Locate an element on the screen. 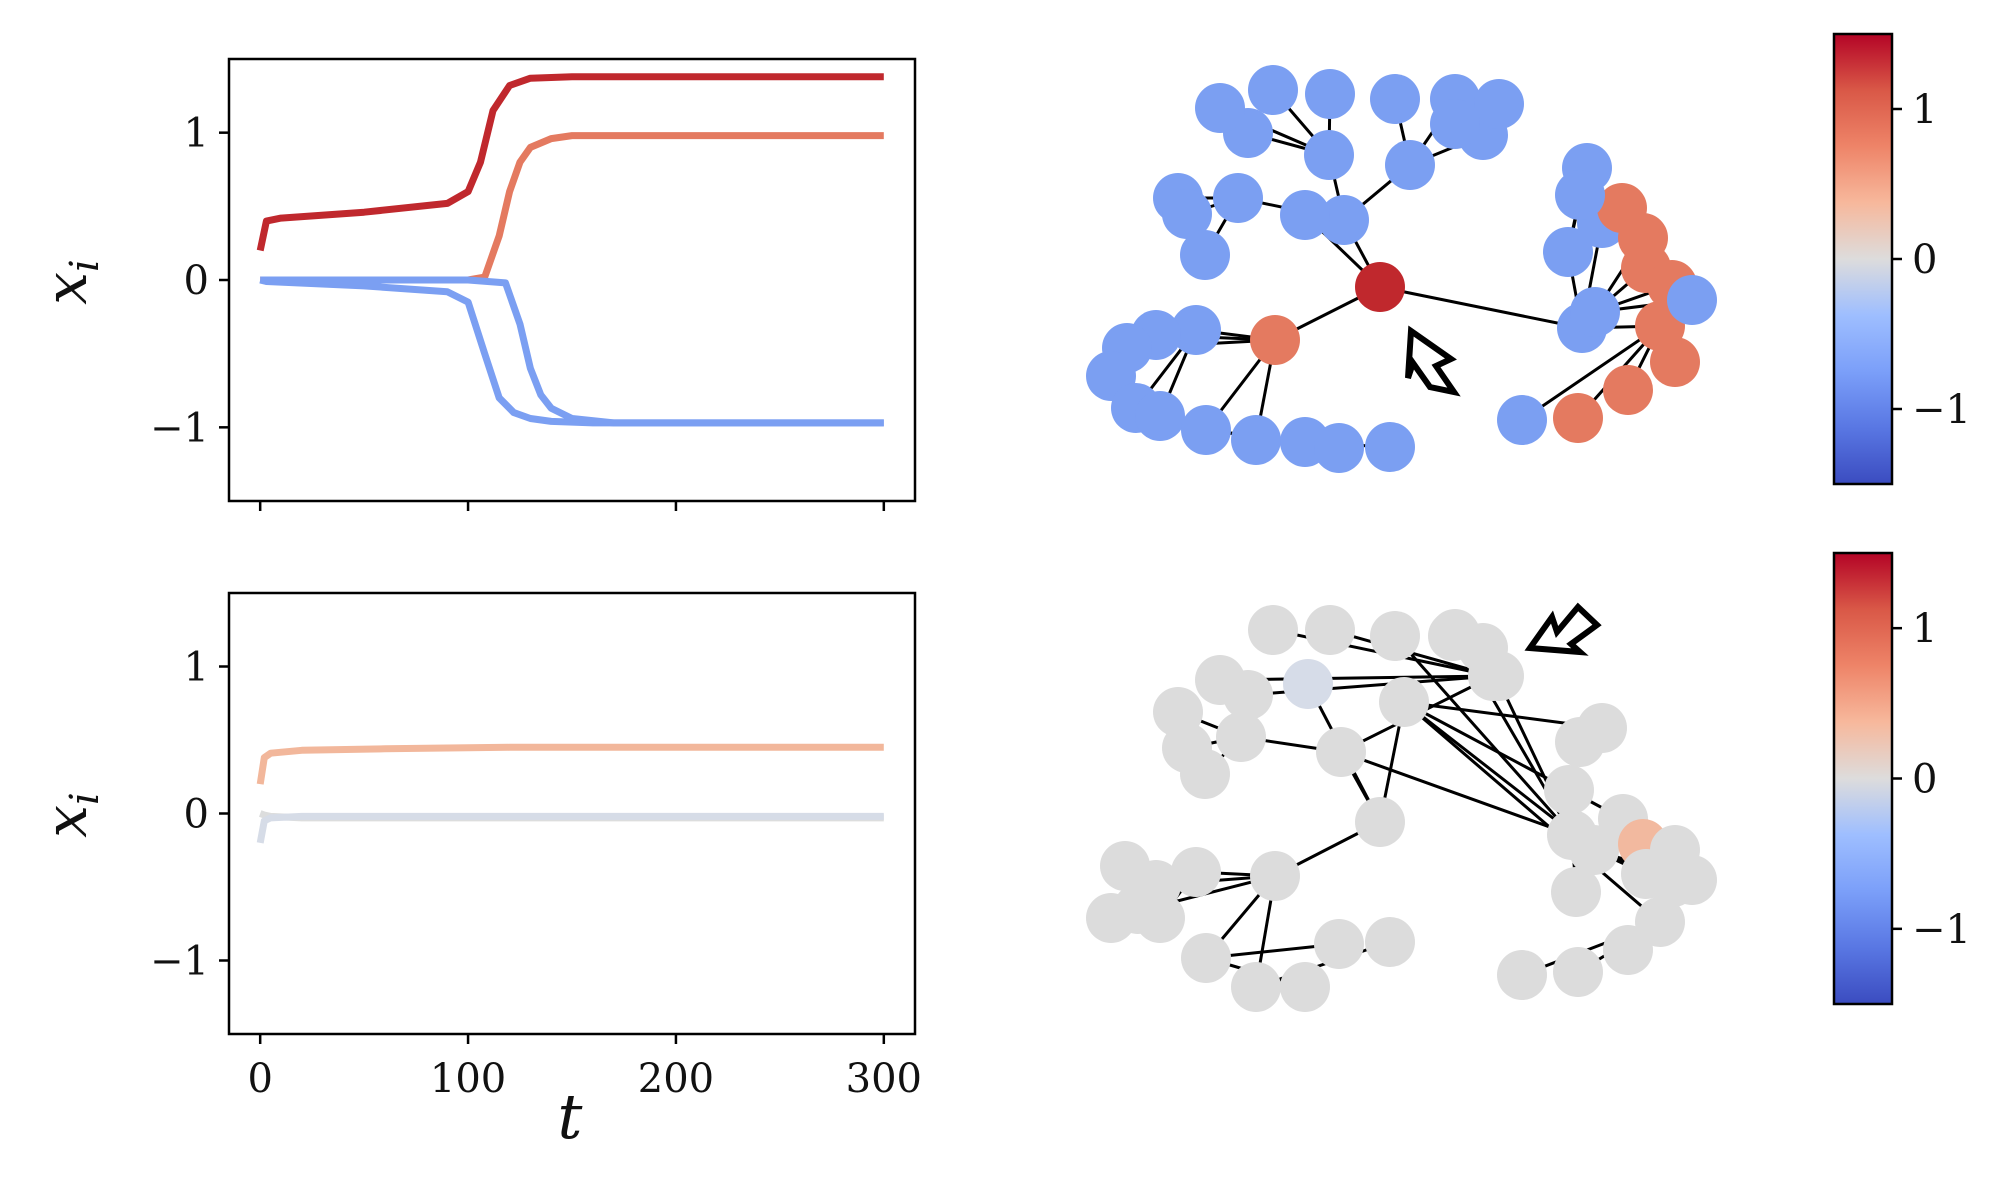 The height and width of the screenshot is (1188, 2016). top-network-nodes is located at coordinates (1401, 269).